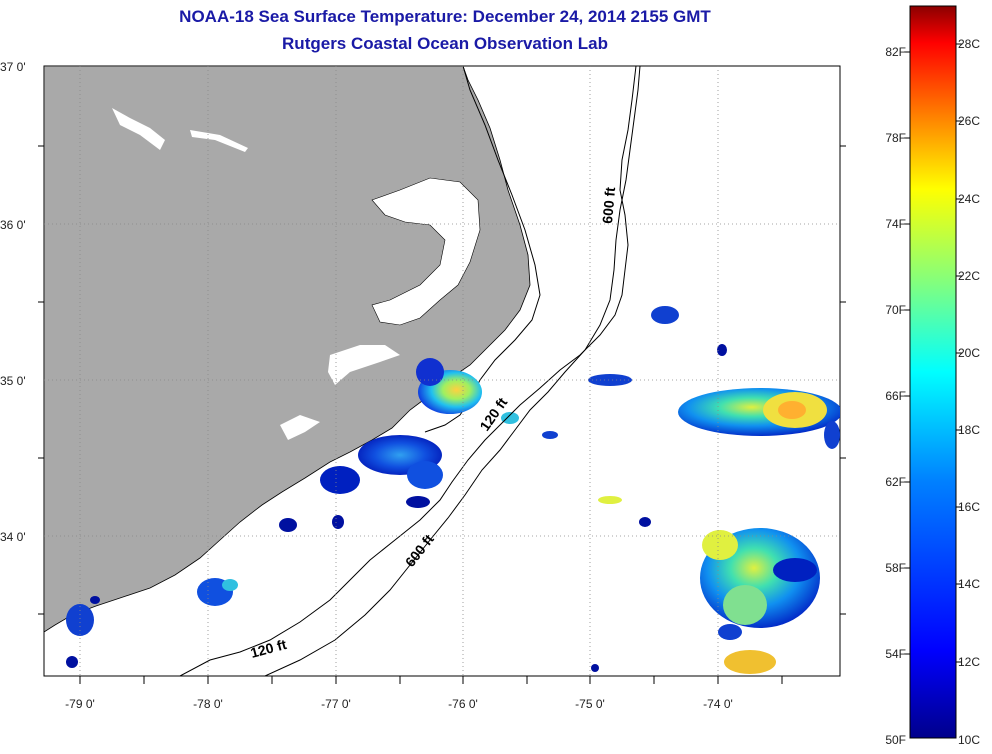 The image size is (992, 754). What do you see at coordinates (13, 381) in the screenshot?
I see `lat-label-35: 35 0'` at bounding box center [13, 381].